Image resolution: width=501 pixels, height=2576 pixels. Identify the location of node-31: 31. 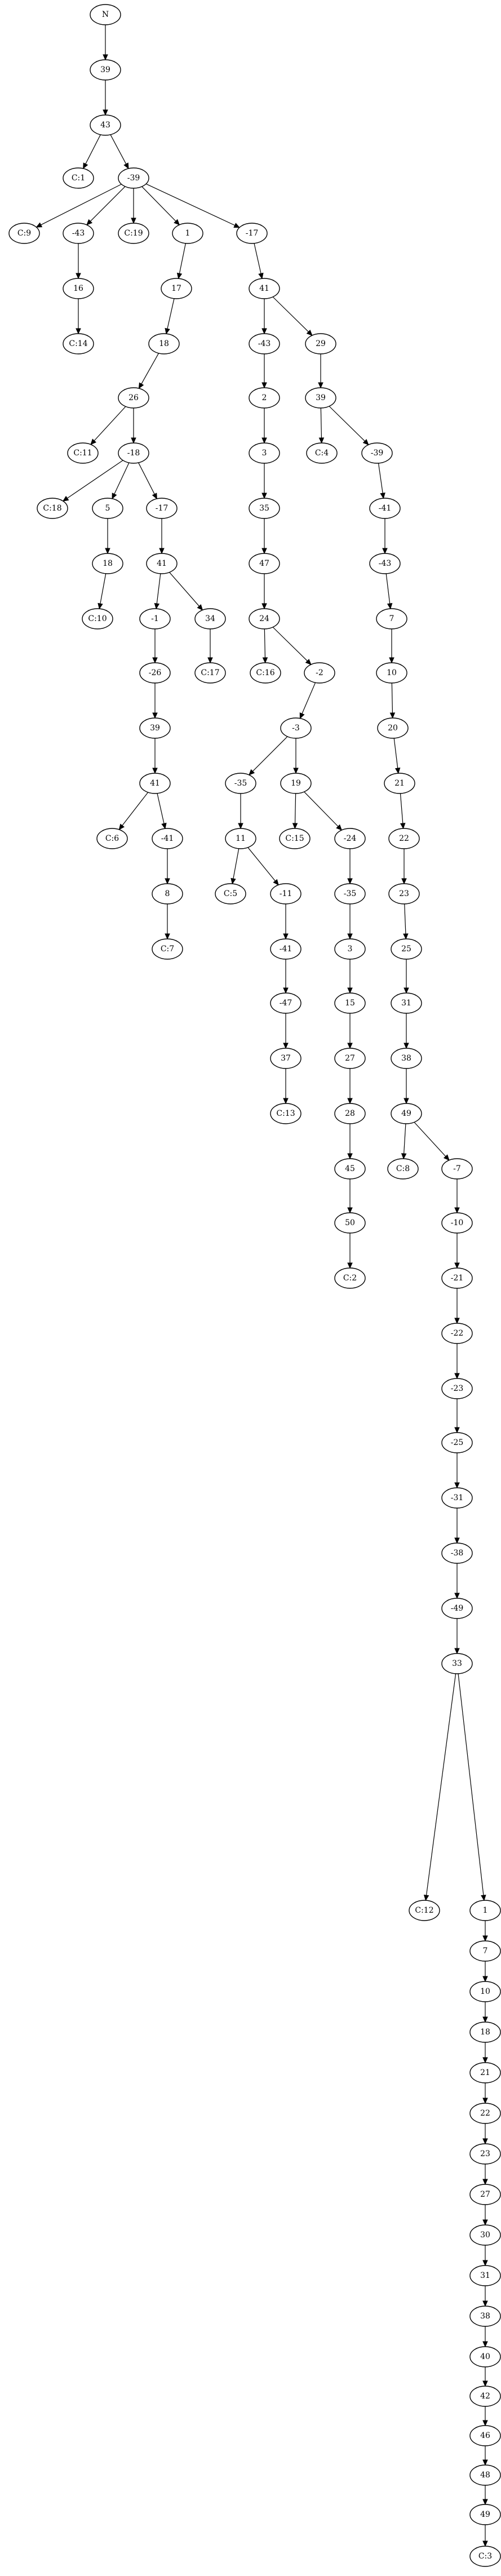
(406, 1003).